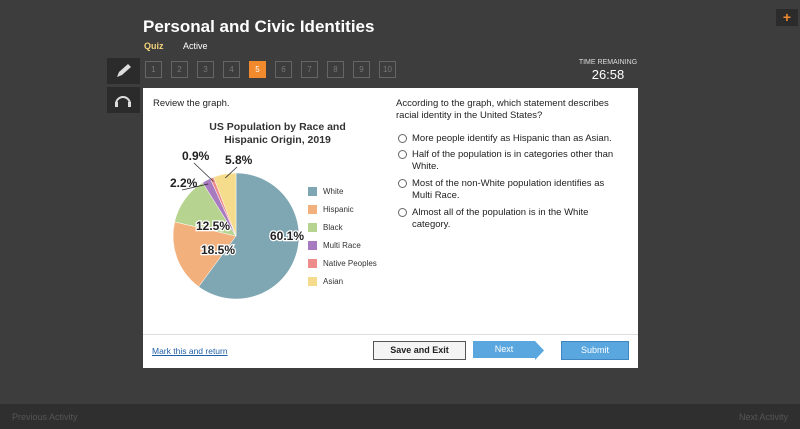 The width and height of the screenshot is (800, 429). I want to click on status: Quiz, so click(154, 46).